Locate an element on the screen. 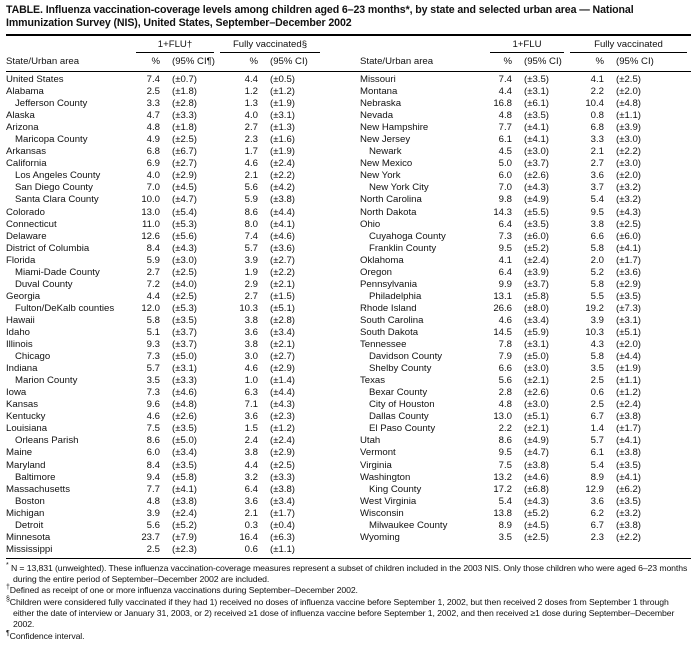 The image size is (697, 650). fully-vaccinated-pct: 6.2 is located at coordinates (597, 513).